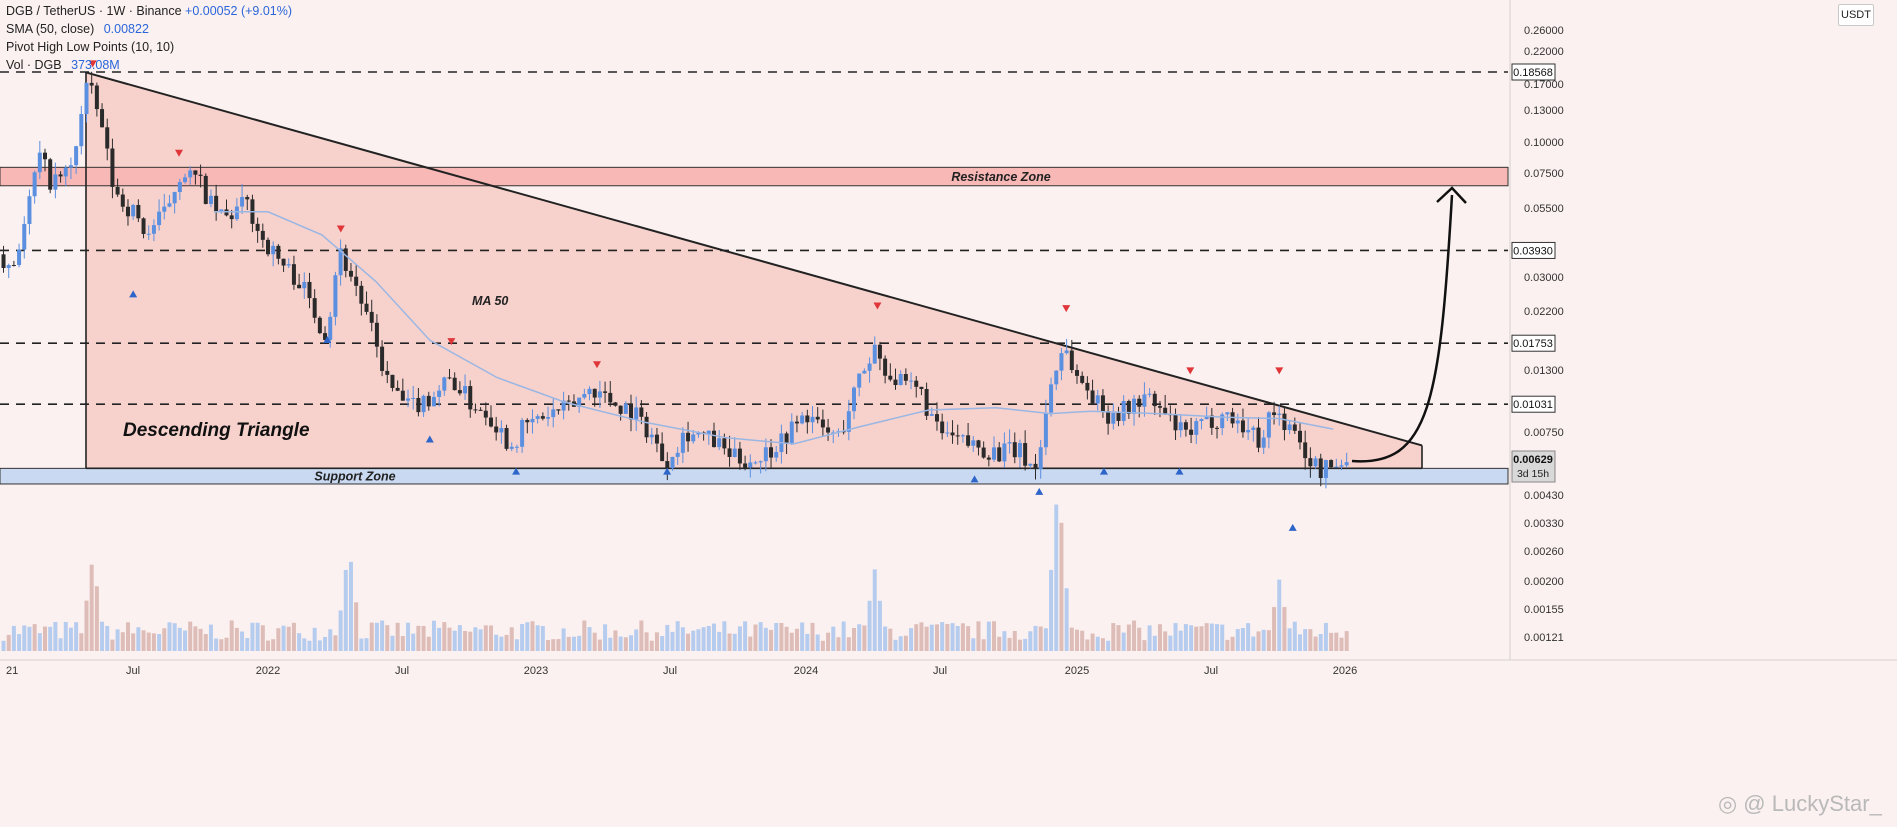 This screenshot has width=1897, height=827. What do you see at coordinates (1533, 343) in the screenshot?
I see `price-label-box` at bounding box center [1533, 343].